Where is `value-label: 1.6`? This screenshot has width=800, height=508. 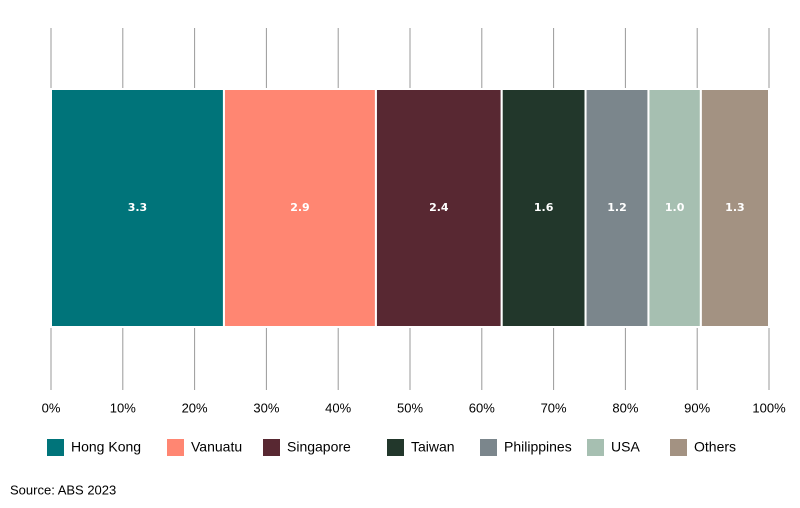
value-label: 1.6 is located at coordinates (544, 207).